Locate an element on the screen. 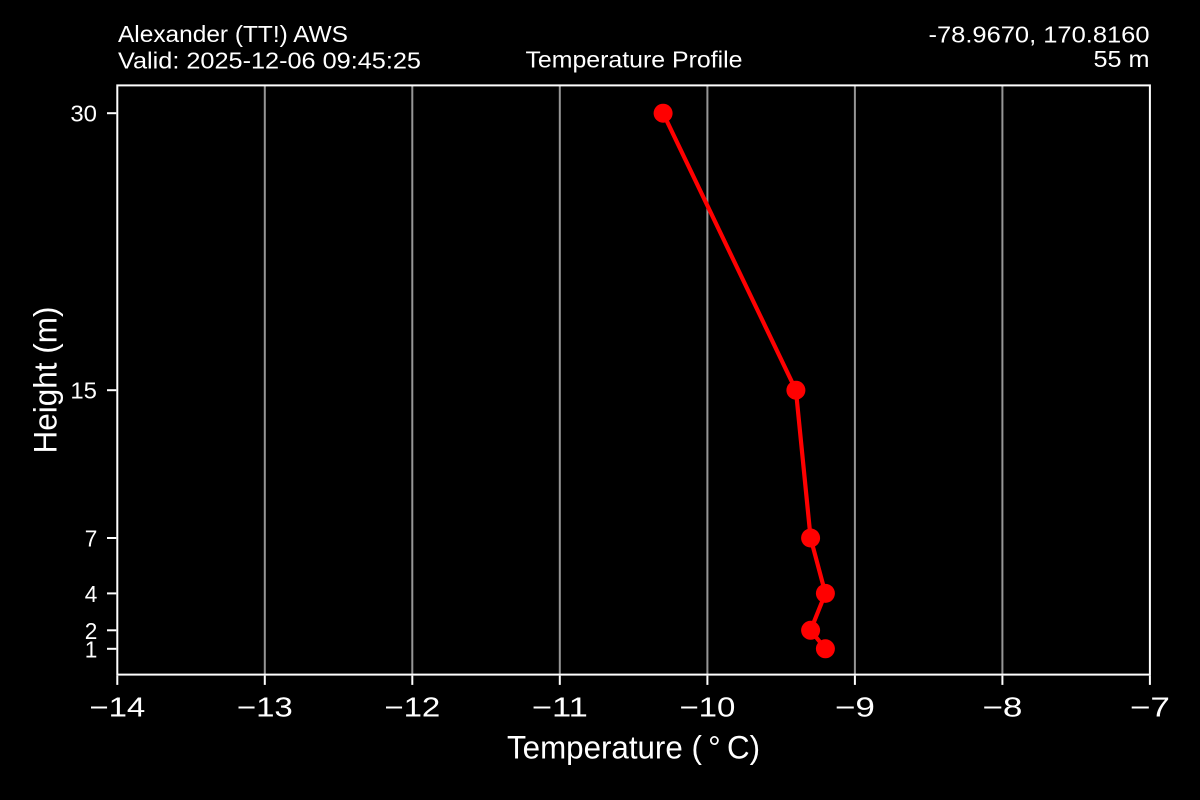  svg-text: −11 is located at coordinates (560, 707).